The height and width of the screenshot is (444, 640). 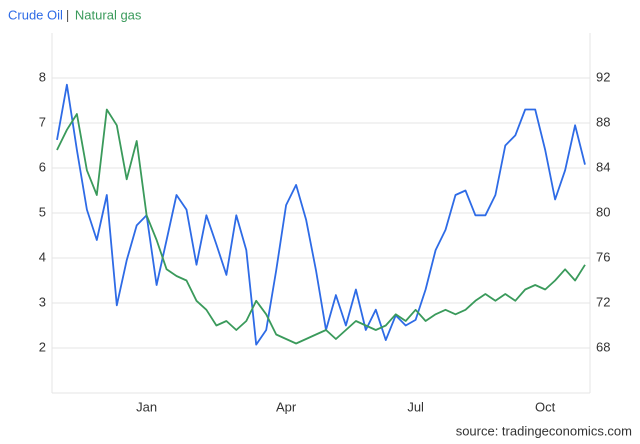 What do you see at coordinates (42, 76) in the screenshot?
I see `y-tick-label: 8` at bounding box center [42, 76].